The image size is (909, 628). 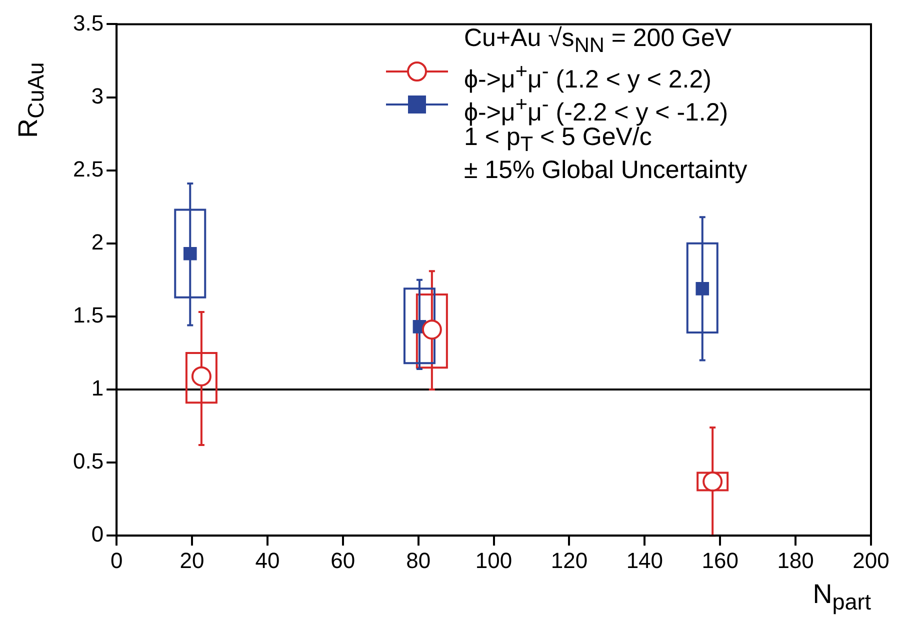 I want to click on y-tick-label: 0, so click(x=97, y=534).